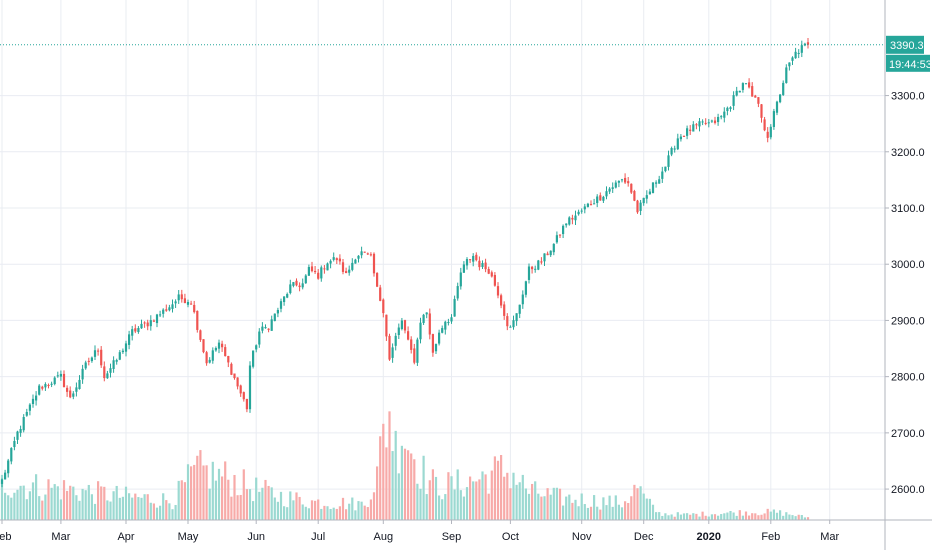 Image resolution: width=932 pixels, height=550 pixels. Describe the element at coordinates (256, 537) in the screenshot. I see `x-tick-label: Jun` at that location.